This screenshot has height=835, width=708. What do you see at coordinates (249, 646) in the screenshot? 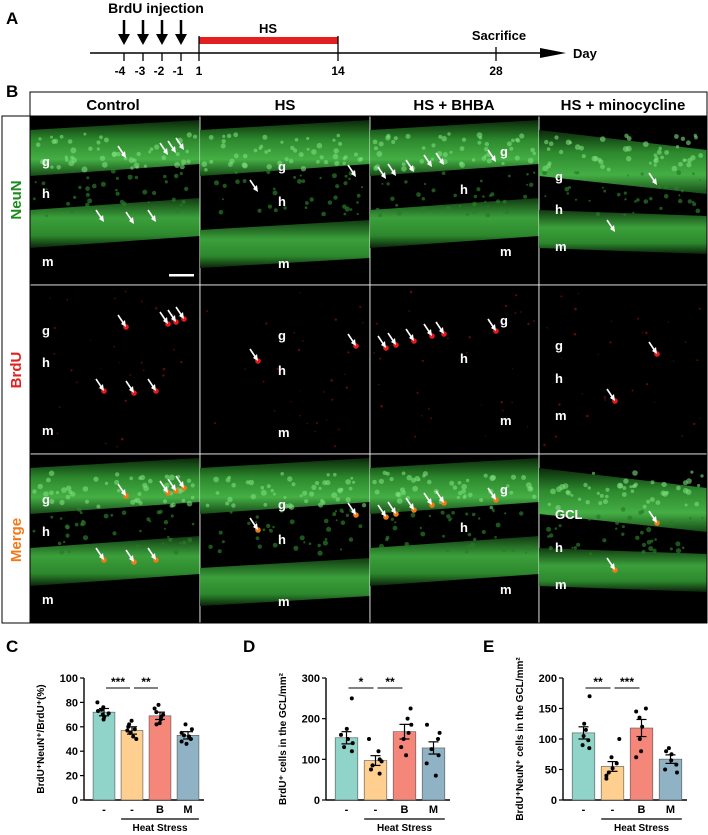
I see `panel-d-letter: D` at bounding box center [249, 646].